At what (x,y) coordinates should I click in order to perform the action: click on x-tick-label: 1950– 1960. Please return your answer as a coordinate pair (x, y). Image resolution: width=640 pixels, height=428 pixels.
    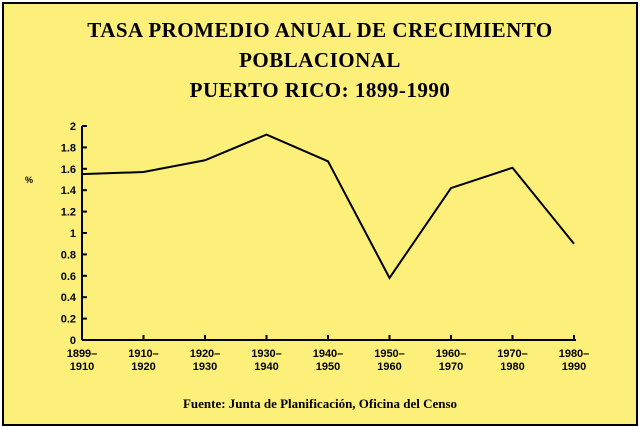
    Looking at the image, I should click on (389, 360).